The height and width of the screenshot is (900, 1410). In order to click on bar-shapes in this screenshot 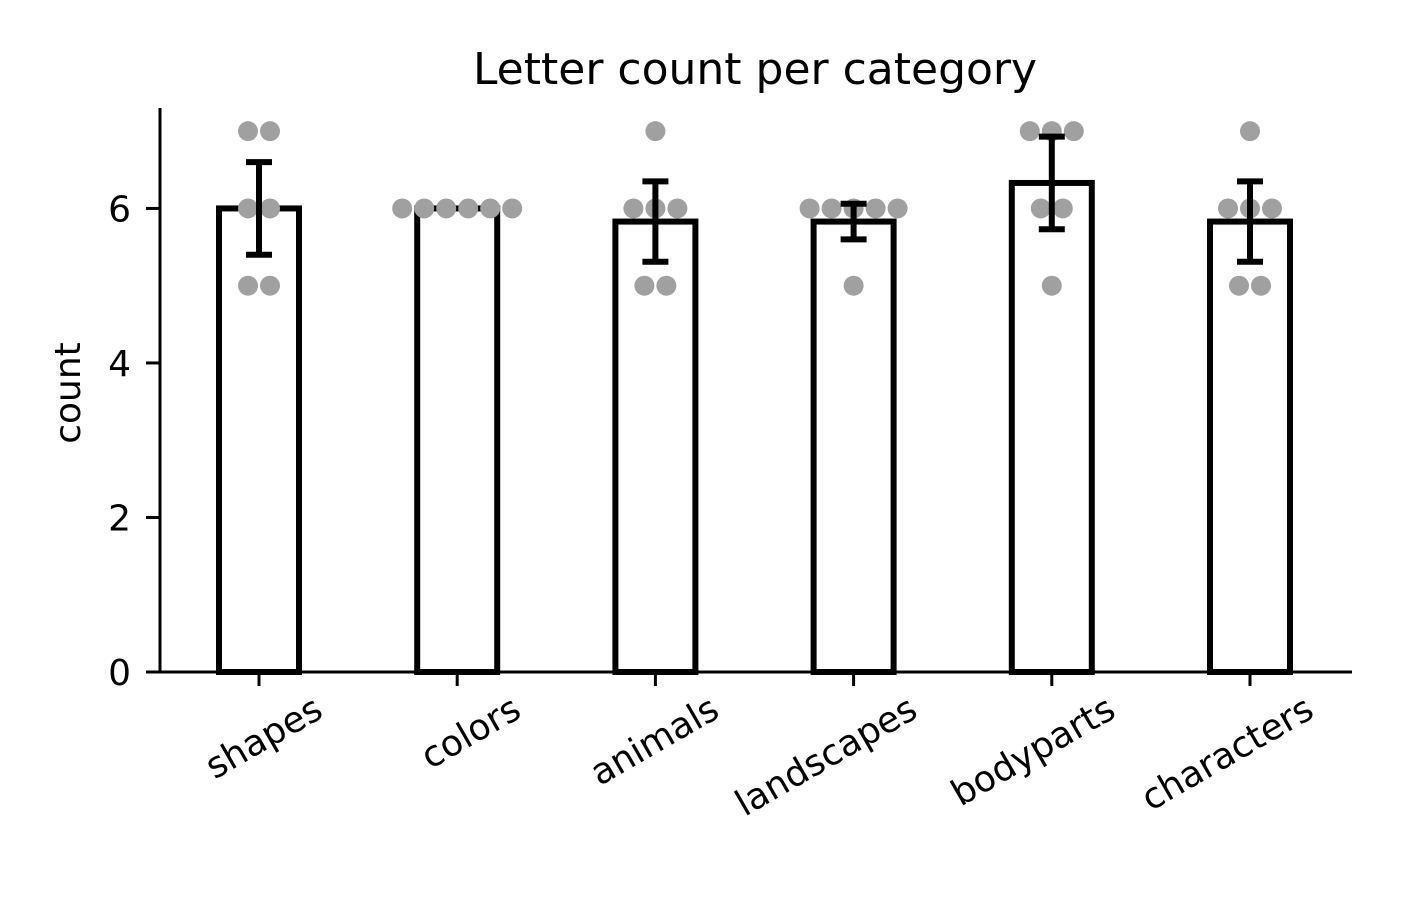, I will do `click(259, 440)`.